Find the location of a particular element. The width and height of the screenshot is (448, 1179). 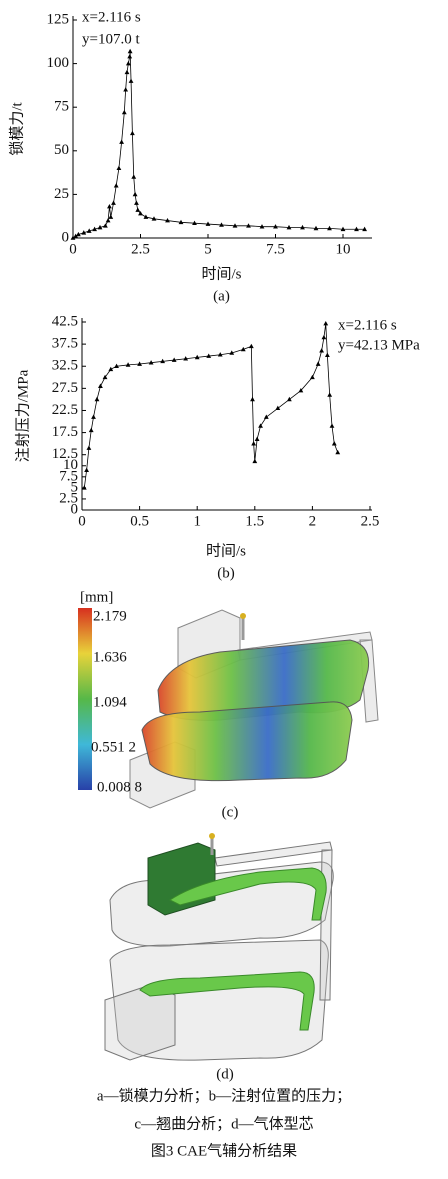

y-tick-label: 12.5 is located at coordinates (65, 454).